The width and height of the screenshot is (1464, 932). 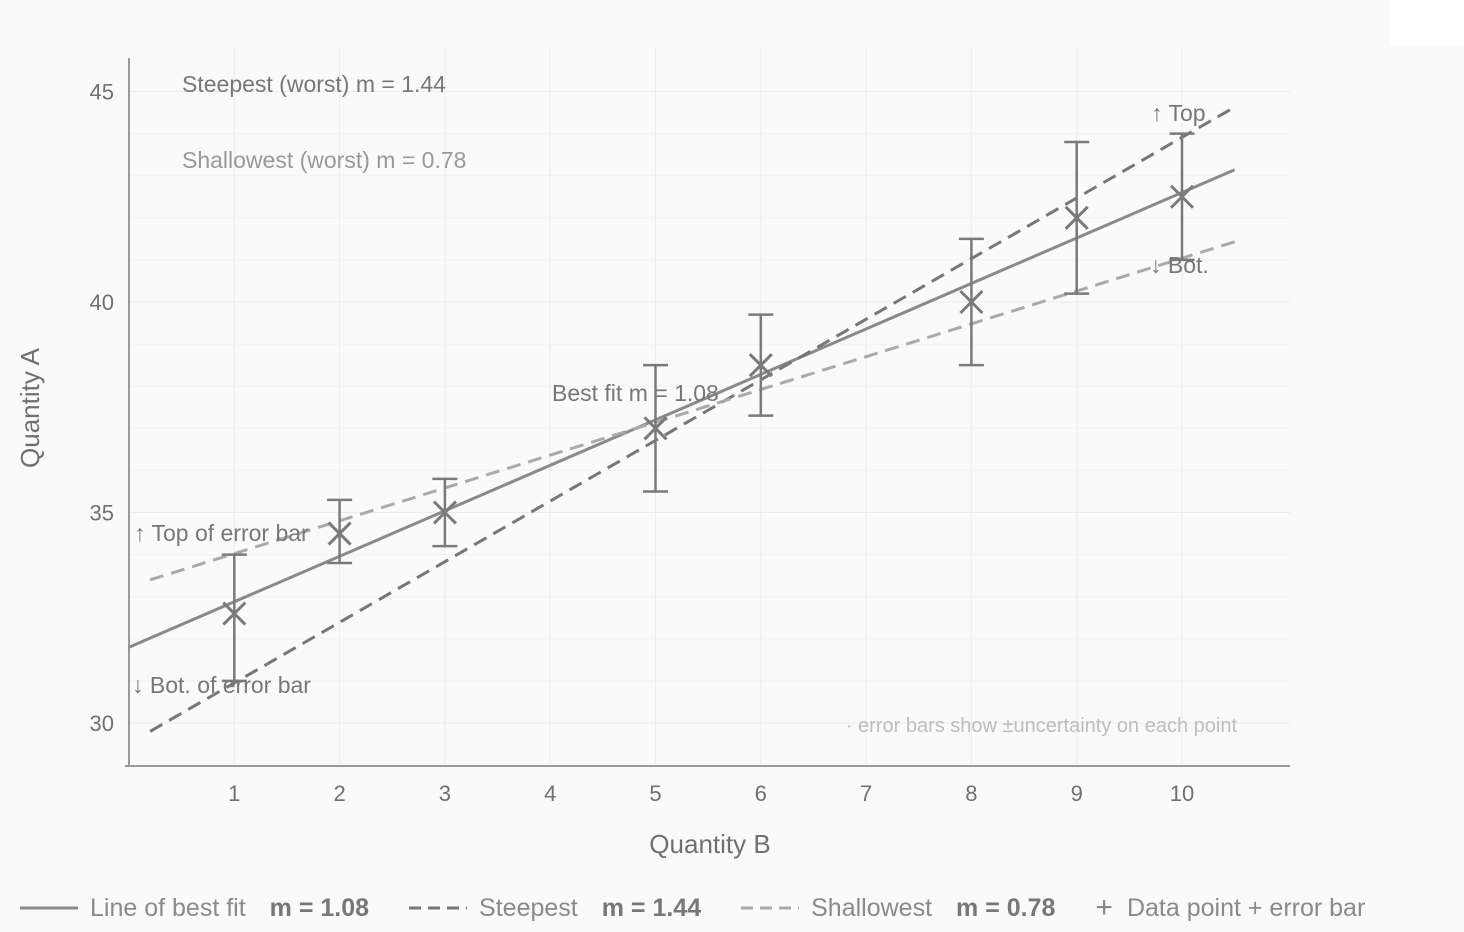 I want to click on x-axis-title: Quantity B, so click(x=709, y=844).